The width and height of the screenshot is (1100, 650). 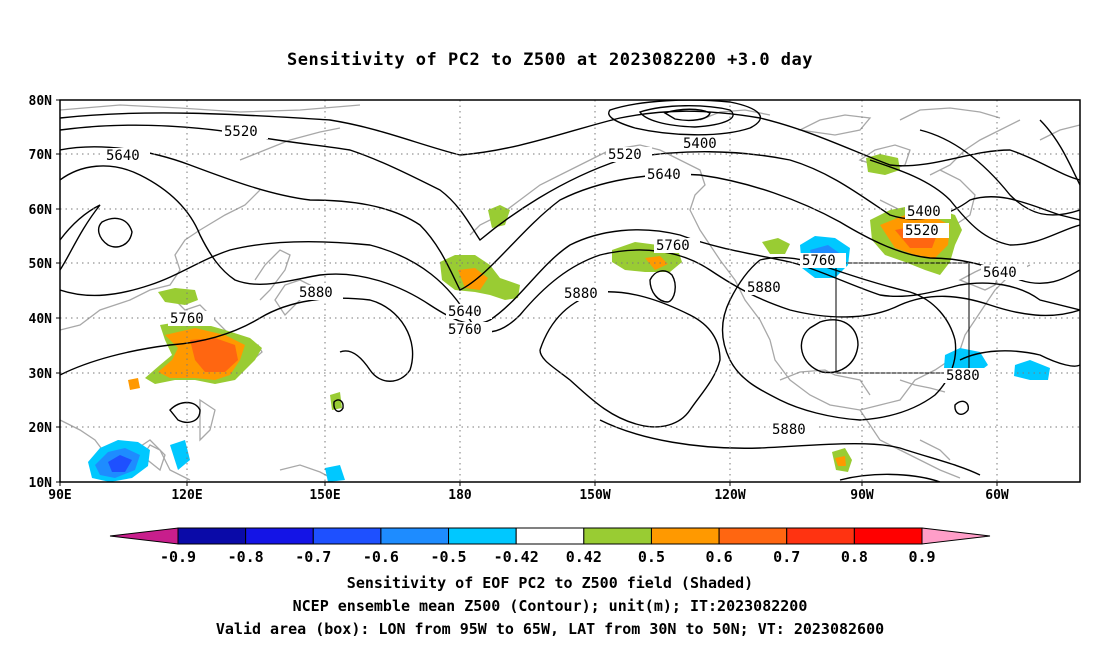 What do you see at coordinates (594, 495) in the screenshot?
I see `lon-label: 150W` at bounding box center [594, 495].